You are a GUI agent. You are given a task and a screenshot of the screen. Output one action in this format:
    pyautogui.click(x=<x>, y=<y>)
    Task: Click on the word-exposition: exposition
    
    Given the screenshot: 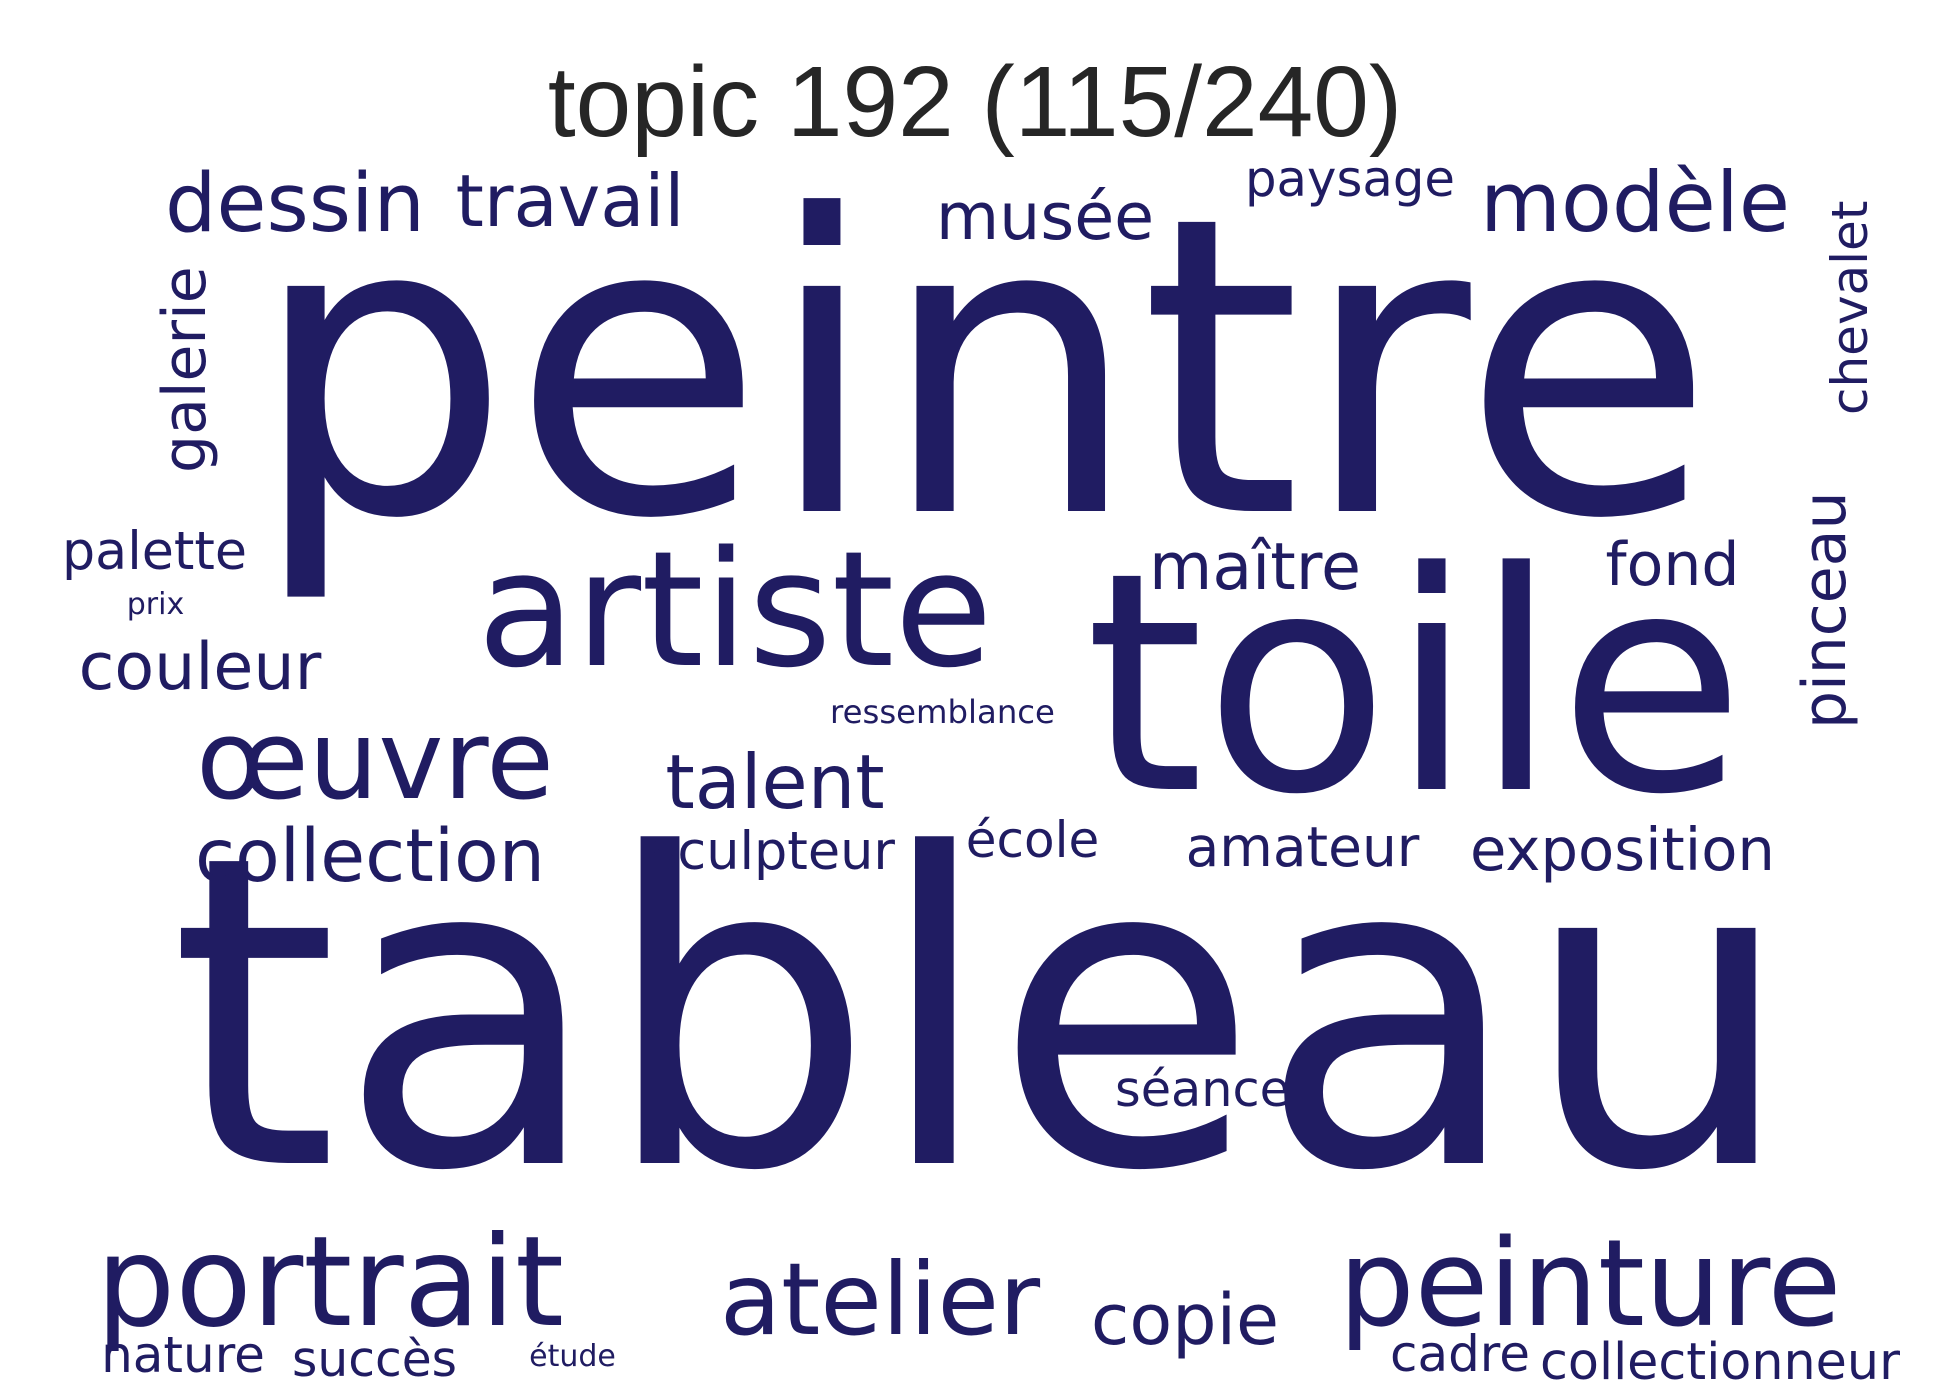 What is the action you would take?
    pyautogui.click(x=1622, y=850)
    